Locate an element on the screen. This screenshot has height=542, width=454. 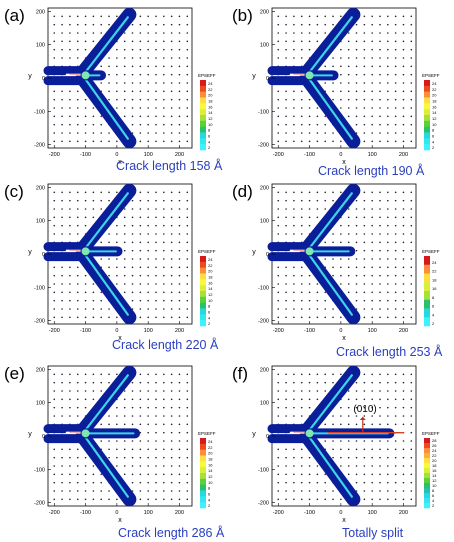
colorbar-tick-label: 18 is located at coordinates (210, 277).